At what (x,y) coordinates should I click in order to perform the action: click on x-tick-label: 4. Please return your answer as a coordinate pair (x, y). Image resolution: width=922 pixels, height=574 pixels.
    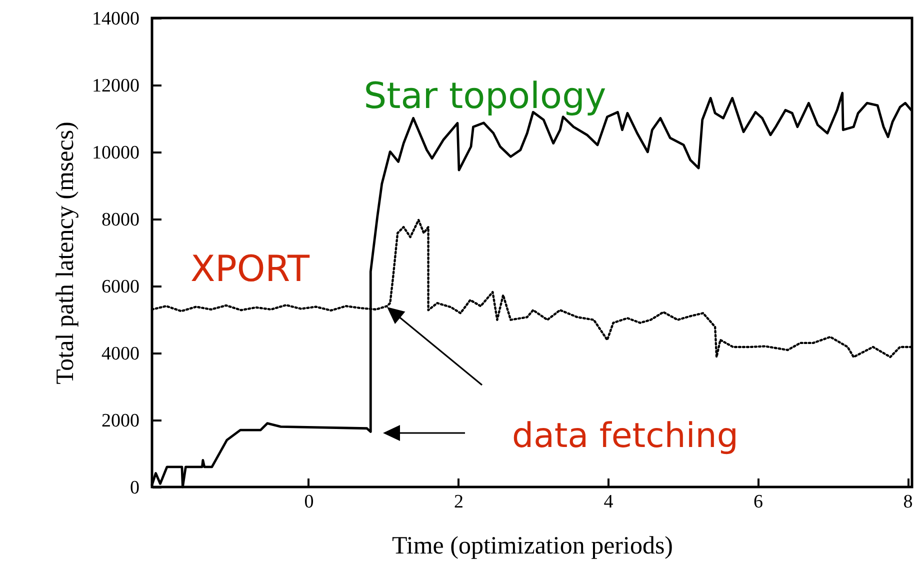
    Looking at the image, I should click on (609, 502).